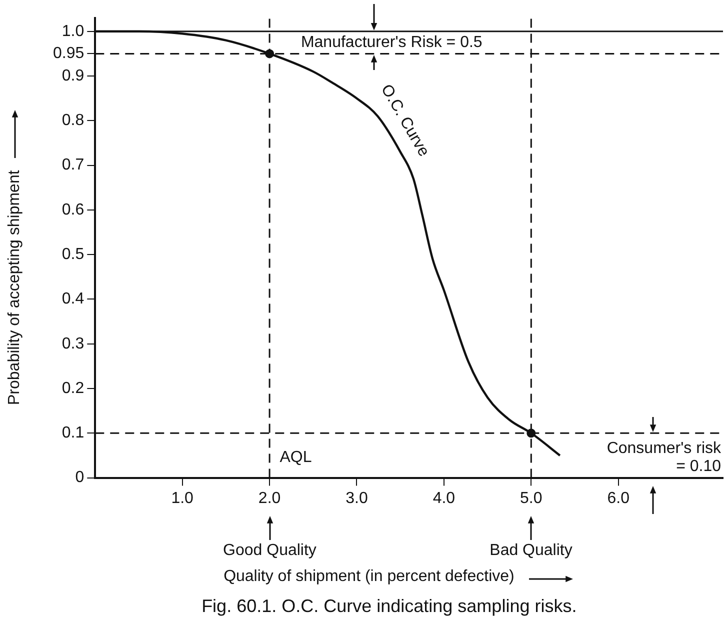 This screenshot has width=728, height=641. Describe the element at coordinates (389, 606) in the screenshot. I see `text: Fig. 60.1. O.C. Curve indicating sampling risks.` at that location.